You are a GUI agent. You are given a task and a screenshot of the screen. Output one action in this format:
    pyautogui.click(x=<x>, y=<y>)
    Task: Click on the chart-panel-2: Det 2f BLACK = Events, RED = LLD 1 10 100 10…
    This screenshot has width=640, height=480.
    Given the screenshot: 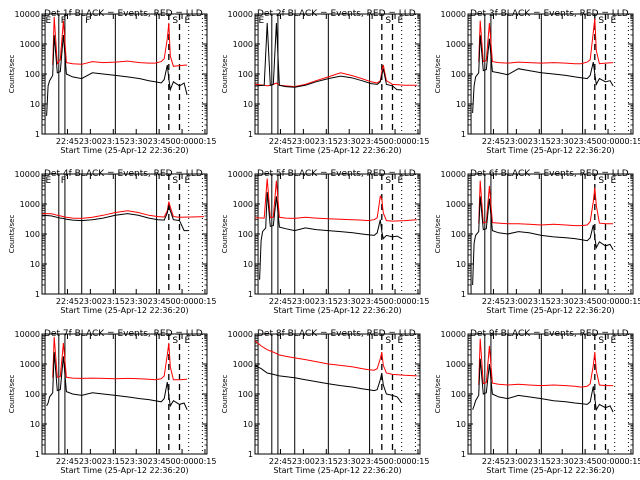 What is the action you would take?
    pyautogui.click(x=325, y=82)
    